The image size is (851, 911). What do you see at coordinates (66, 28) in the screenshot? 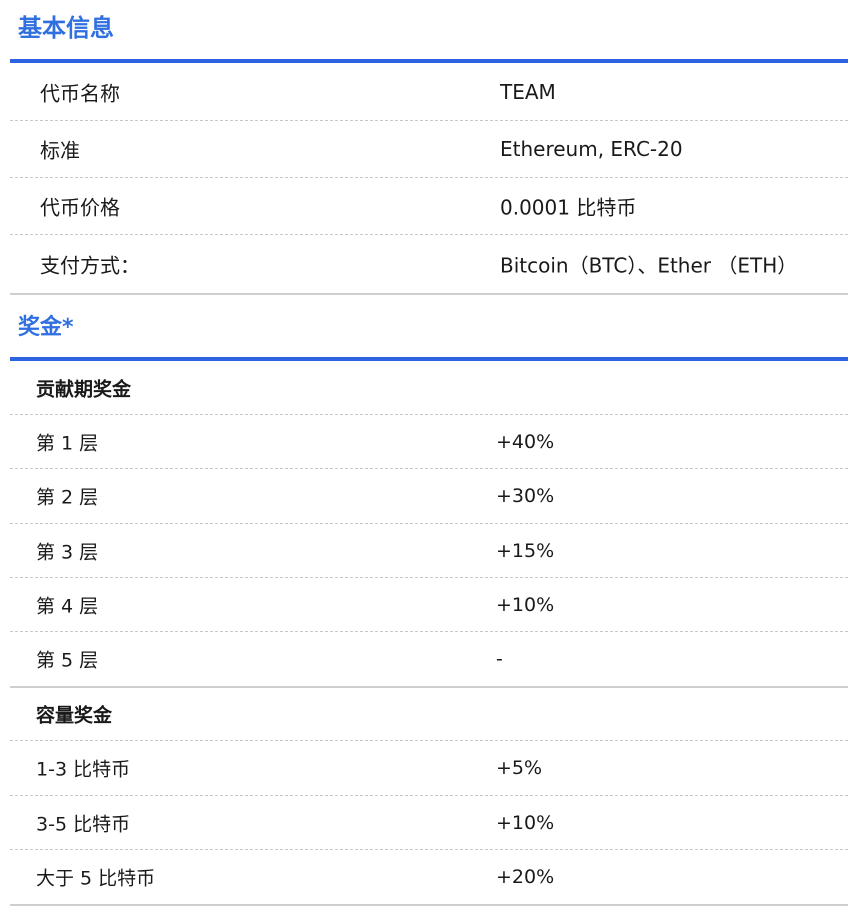
I see `basic-info-title: 基本信息` at bounding box center [66, 28].